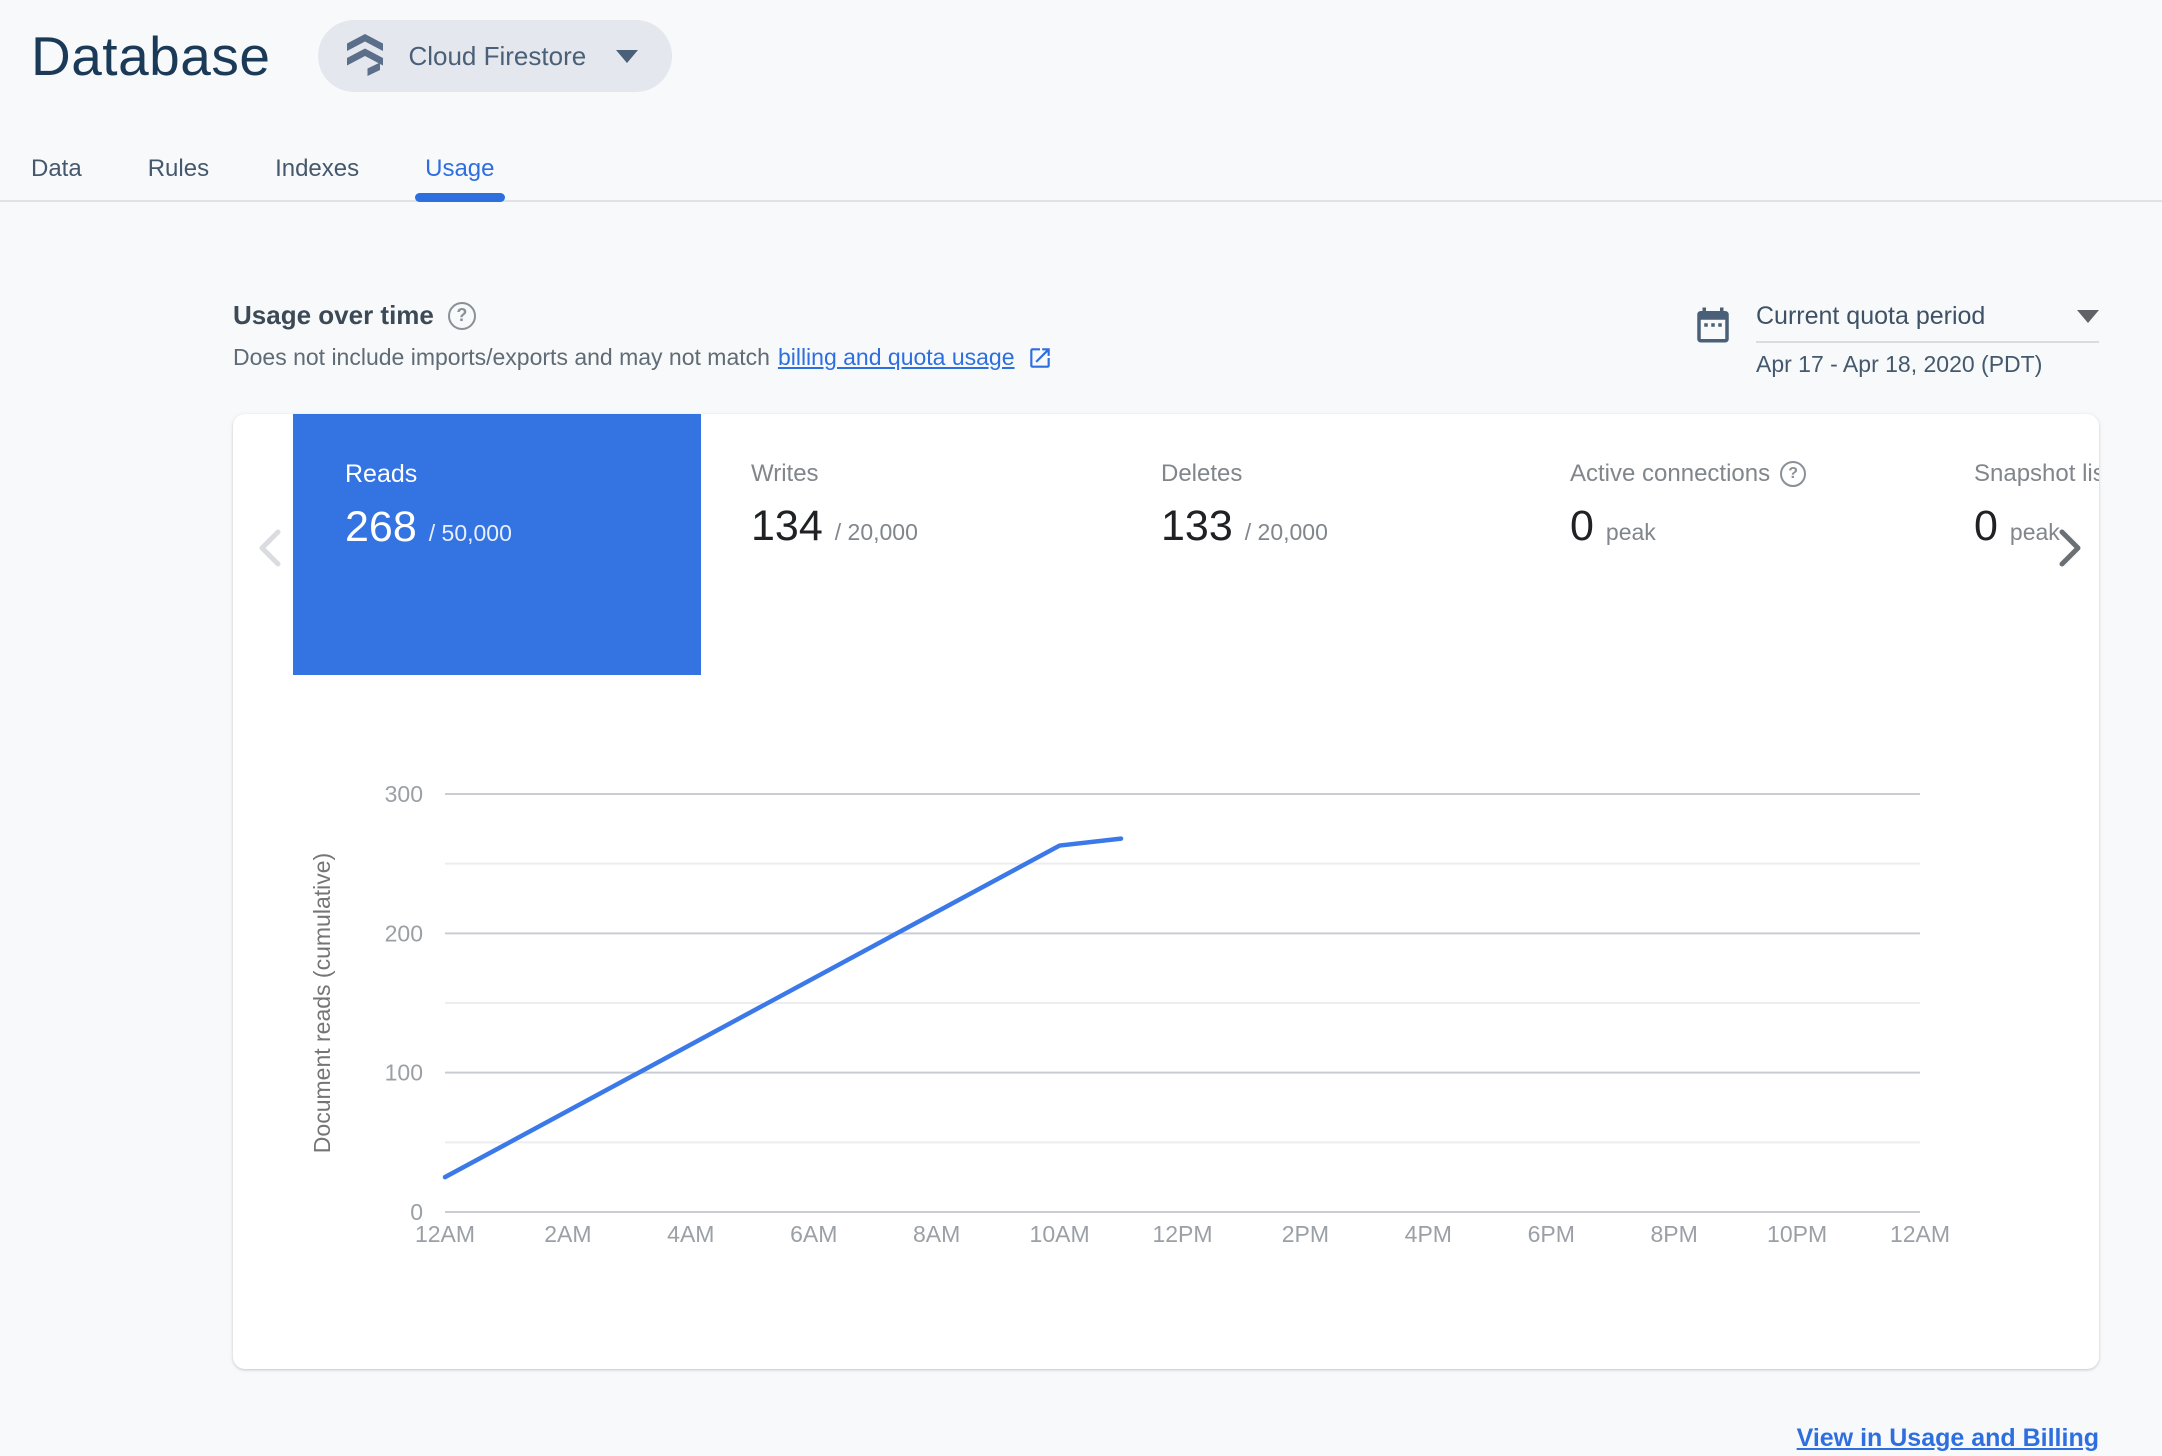  Describe the element at coordinates (404, 1073) in the screenshot. I see `svg-text: 100` at that location.